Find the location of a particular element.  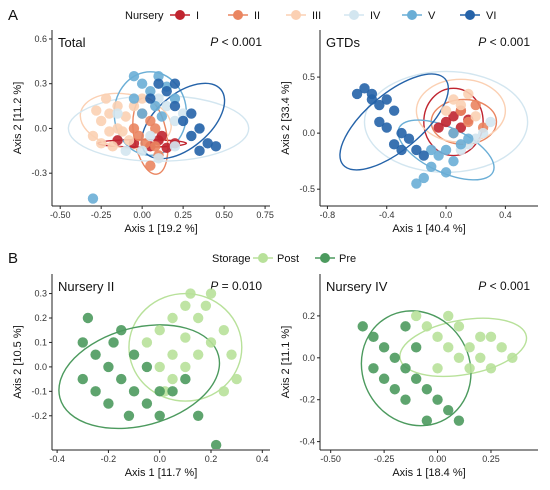

storage-legend: Storage Post Pre is located at coordinates (284, 259).